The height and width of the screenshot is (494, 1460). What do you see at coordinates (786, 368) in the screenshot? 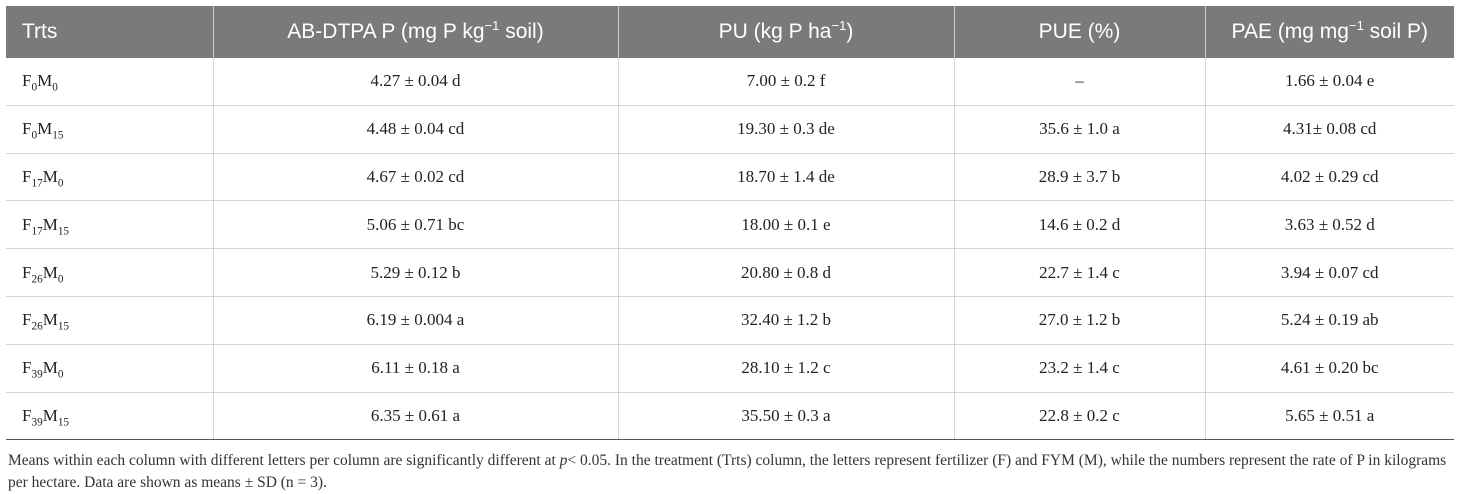
I see `pu-cell: 28.10 ± 1.2 c` at bounding box center [786, 368].